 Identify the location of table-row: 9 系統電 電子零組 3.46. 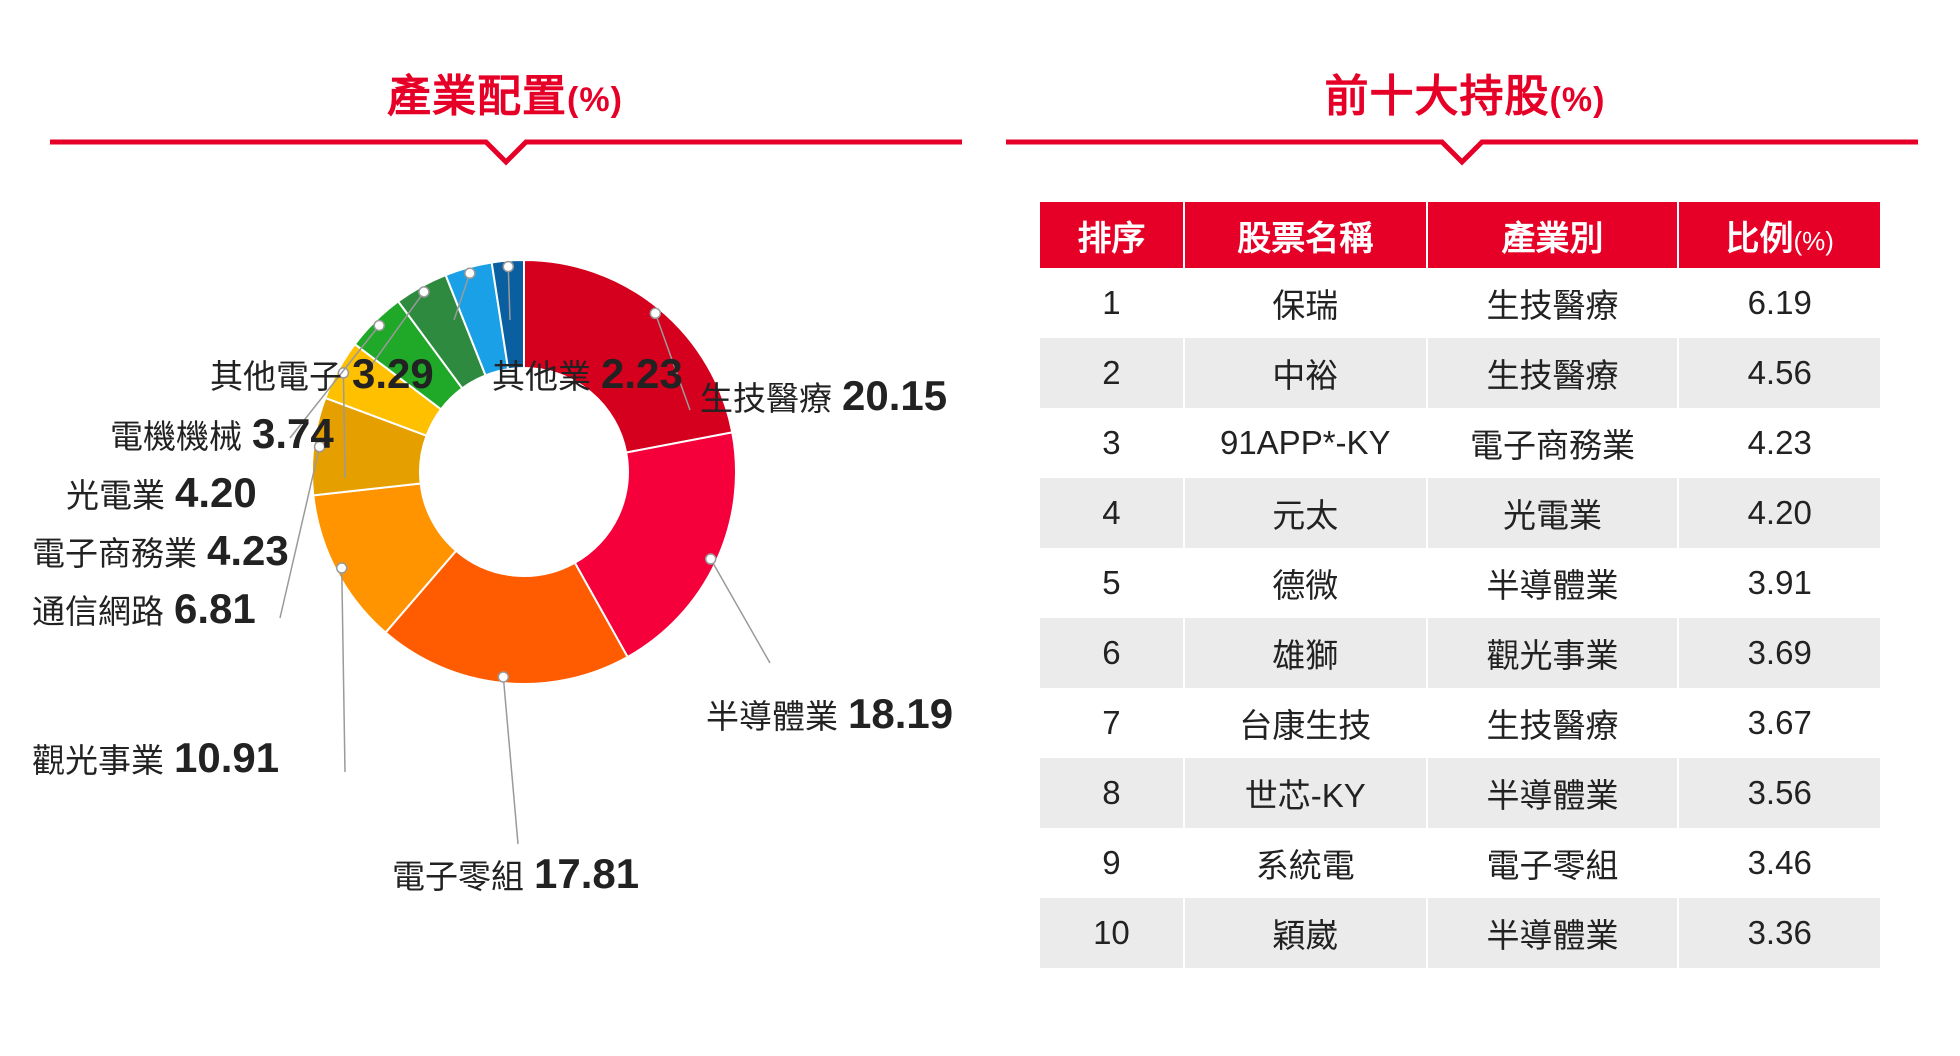
(1460, 863).